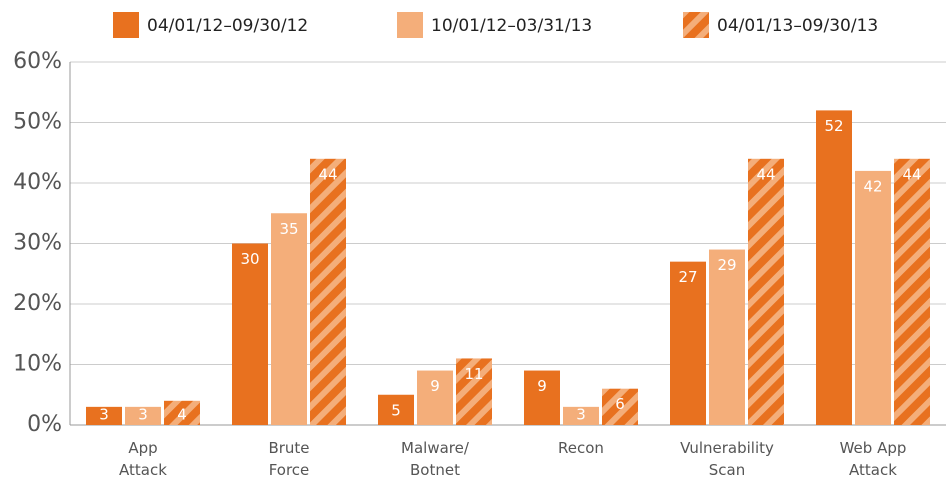 The height and width of the screenshot is (485, 946). Describe the element at coordinates (873, 459) in the screenshot. I see `x-tick-label: Web App Attack` at that location.